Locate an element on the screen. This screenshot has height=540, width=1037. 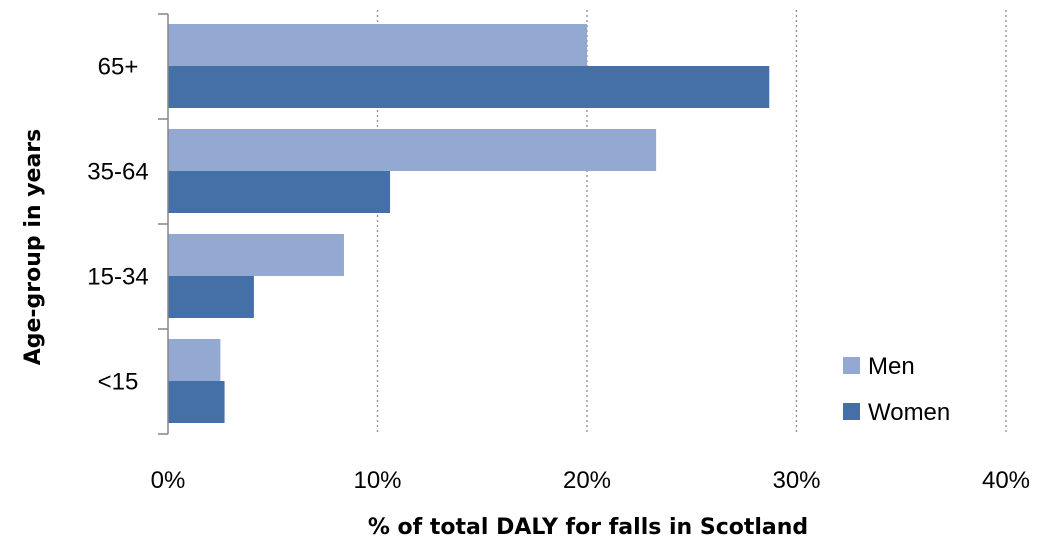
y-axis-title: Age-group in years is located at coordinates (33, 247).